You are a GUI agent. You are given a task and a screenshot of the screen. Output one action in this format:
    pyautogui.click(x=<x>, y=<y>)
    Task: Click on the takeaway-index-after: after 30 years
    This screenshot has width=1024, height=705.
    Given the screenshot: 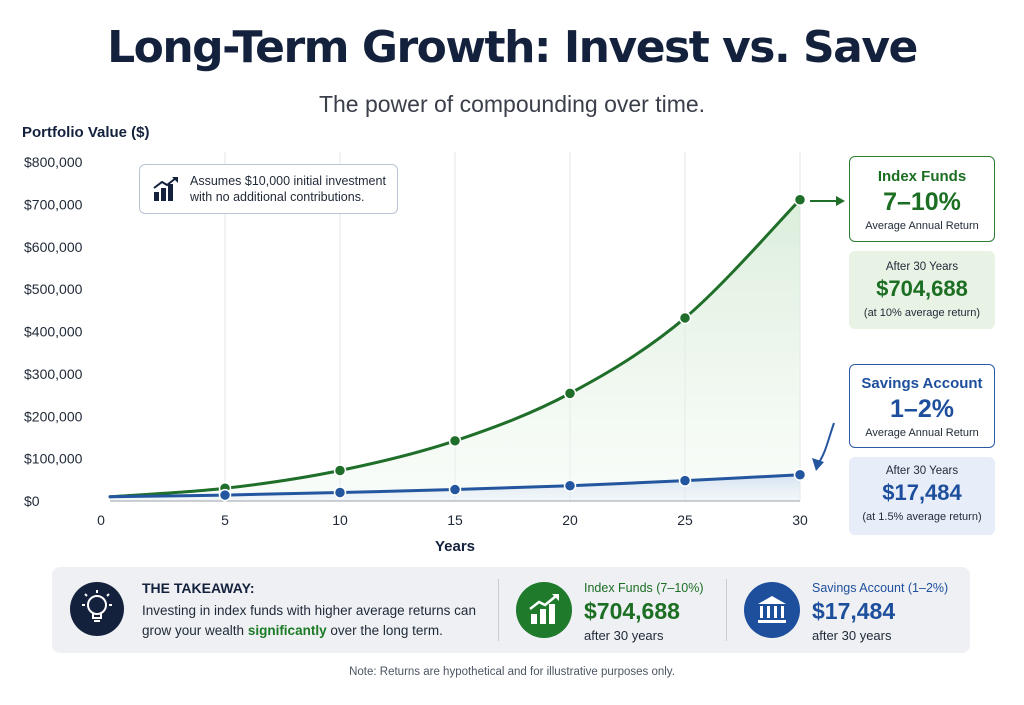 What is the action you would take?
    pyautogui.click(x=624, y=635)
    